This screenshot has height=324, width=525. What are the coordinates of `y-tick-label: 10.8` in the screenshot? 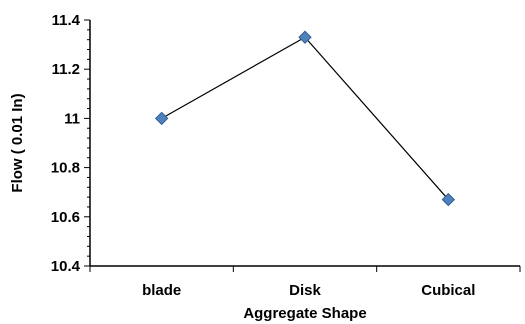 It's located at (65, 168).